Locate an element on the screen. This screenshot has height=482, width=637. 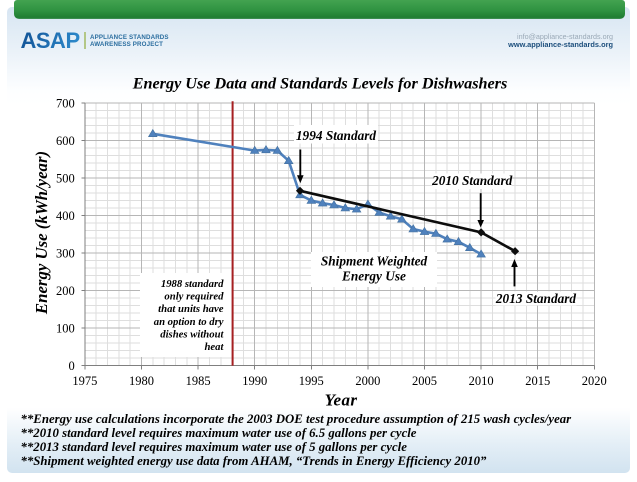
svg-text: 0 is located at coordinates (72, 366).